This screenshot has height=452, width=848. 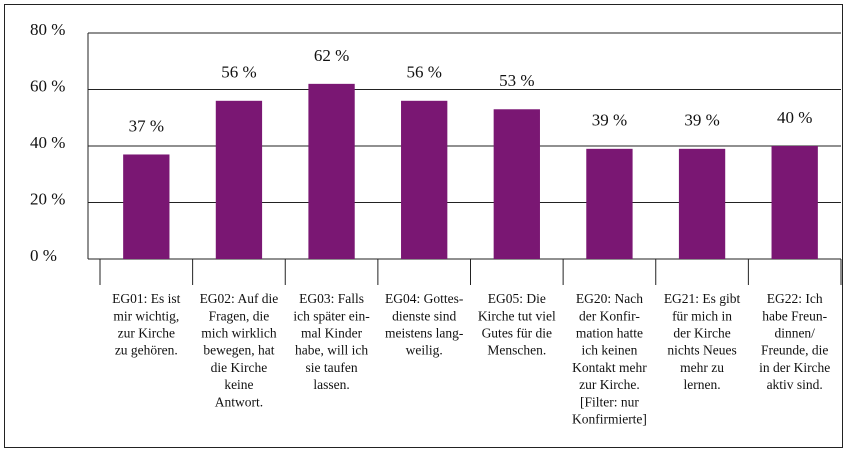 I want to click on x-tick-label: der Kirche, so click(x=701, y=332).